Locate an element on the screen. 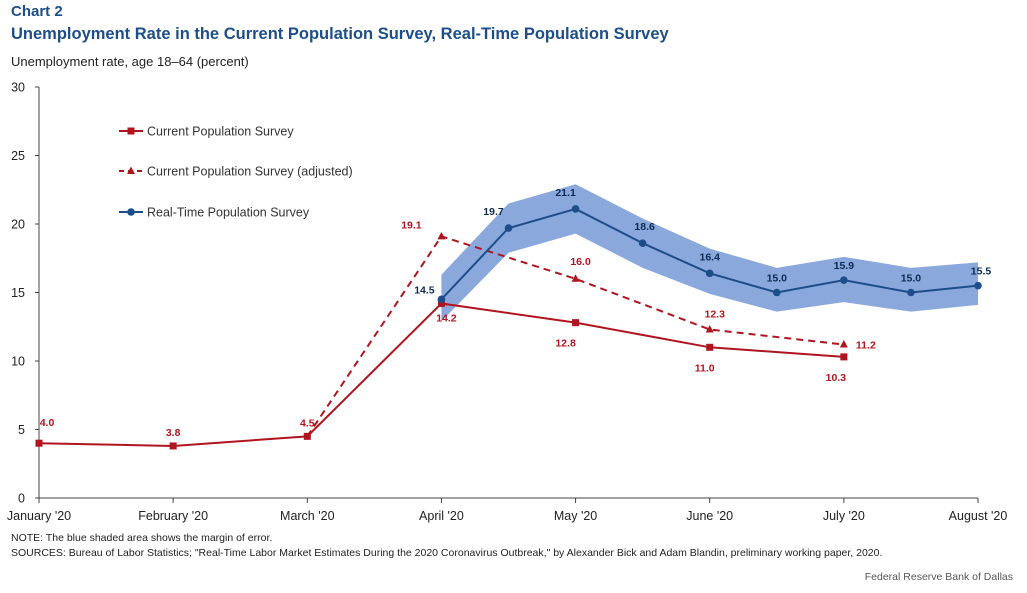  y-axis-title: Unemployment rate, age 18–64 (percent) is located at coordinates (130, 61).